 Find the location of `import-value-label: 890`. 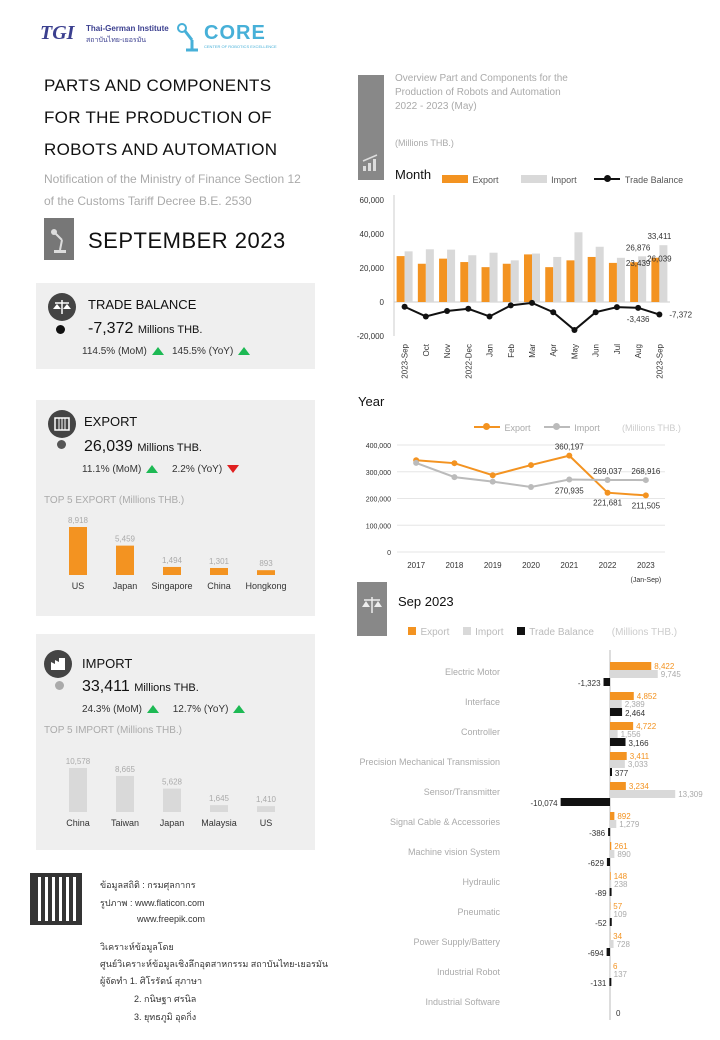

import-value-label: 890 is located at coordinates (624, 854).